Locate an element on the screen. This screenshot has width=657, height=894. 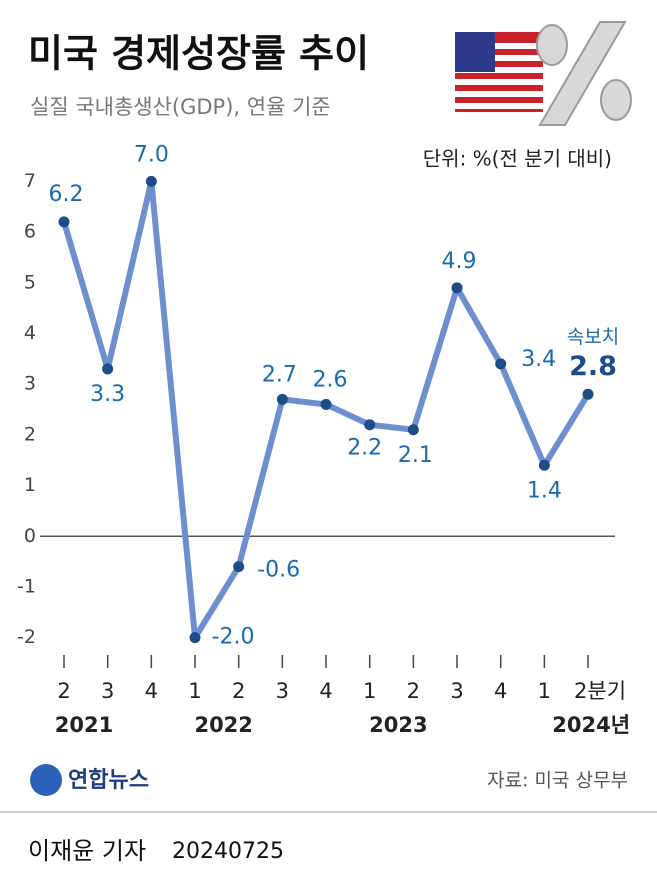
year-label: 2021 is located at coordinates (84, 725).